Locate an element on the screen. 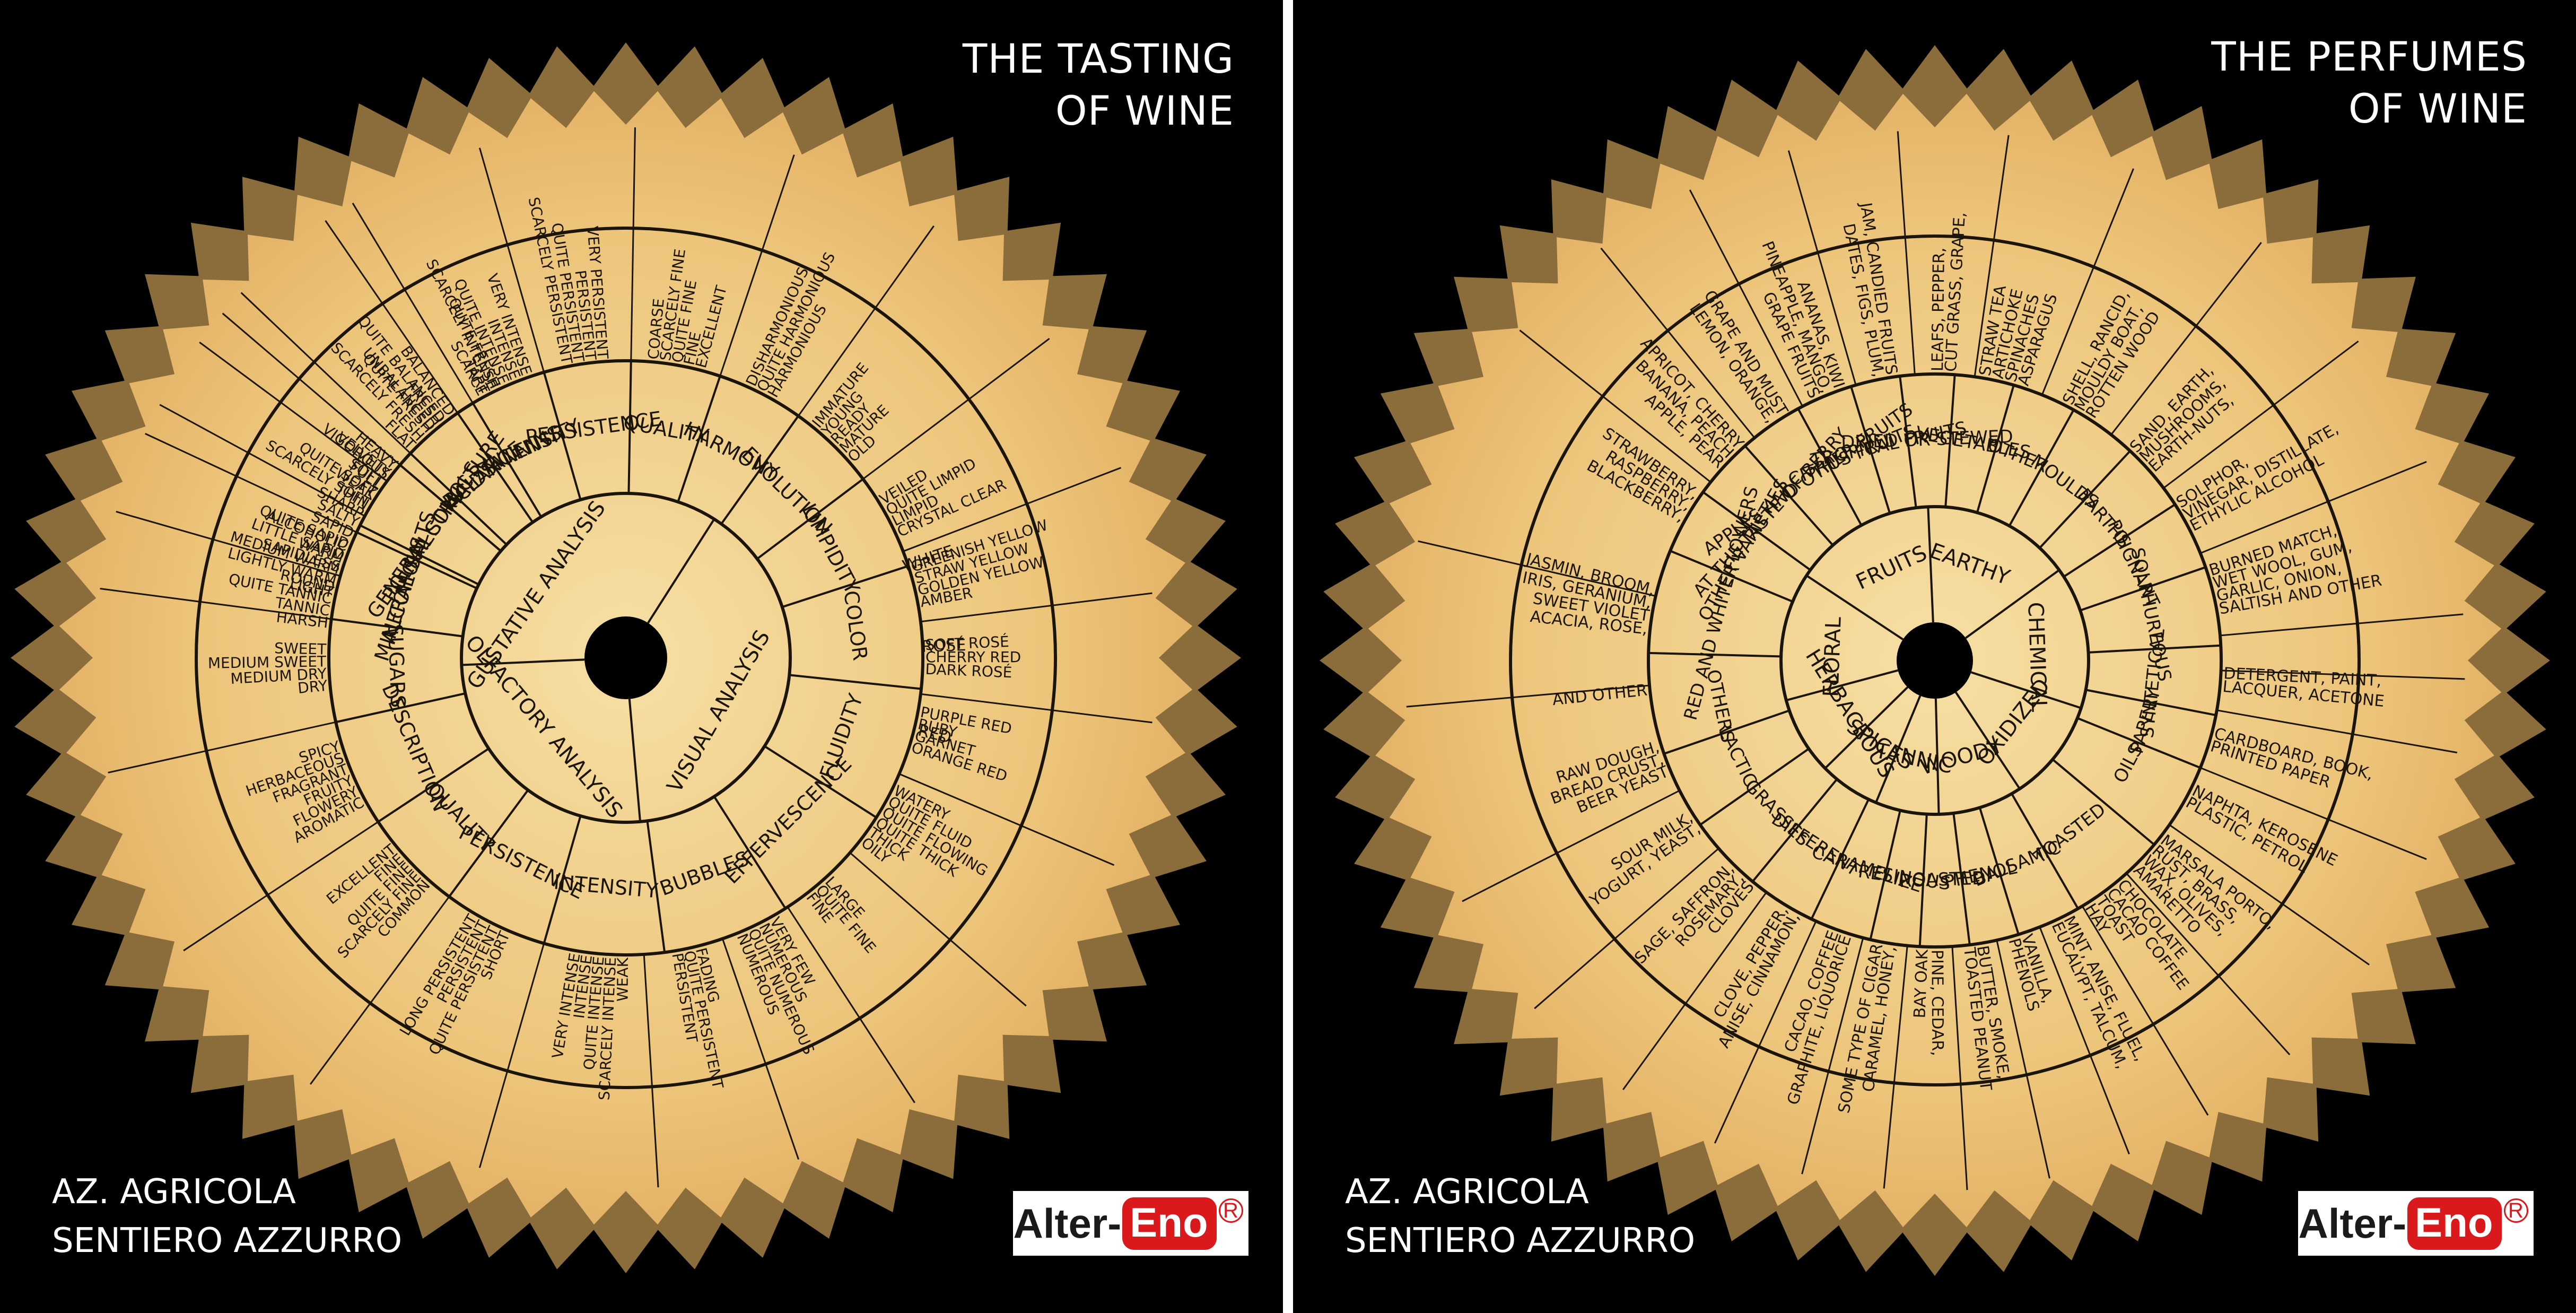 The height and width of the screenshot is (1313, 2576). outer-descriptor: WEAK is located at coordinates (623, 979).